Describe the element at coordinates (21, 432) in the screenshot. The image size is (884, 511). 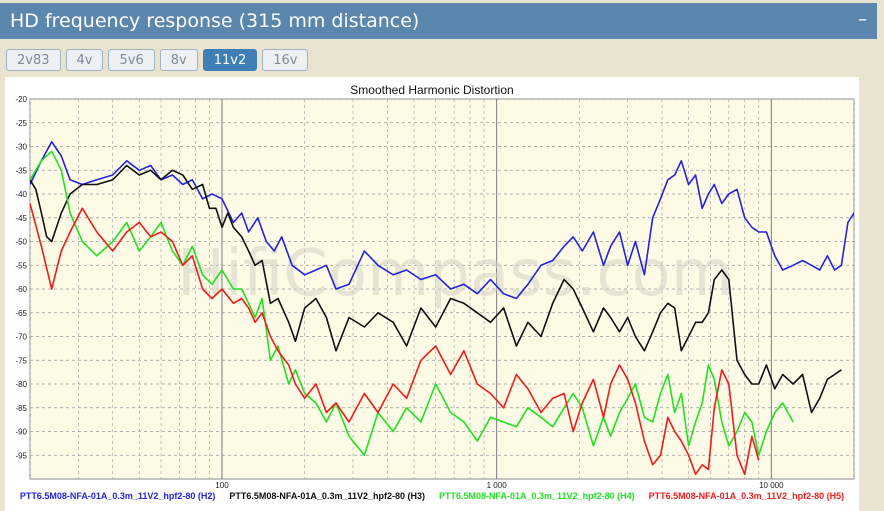
I see `y-tick-label: -90` at that location.